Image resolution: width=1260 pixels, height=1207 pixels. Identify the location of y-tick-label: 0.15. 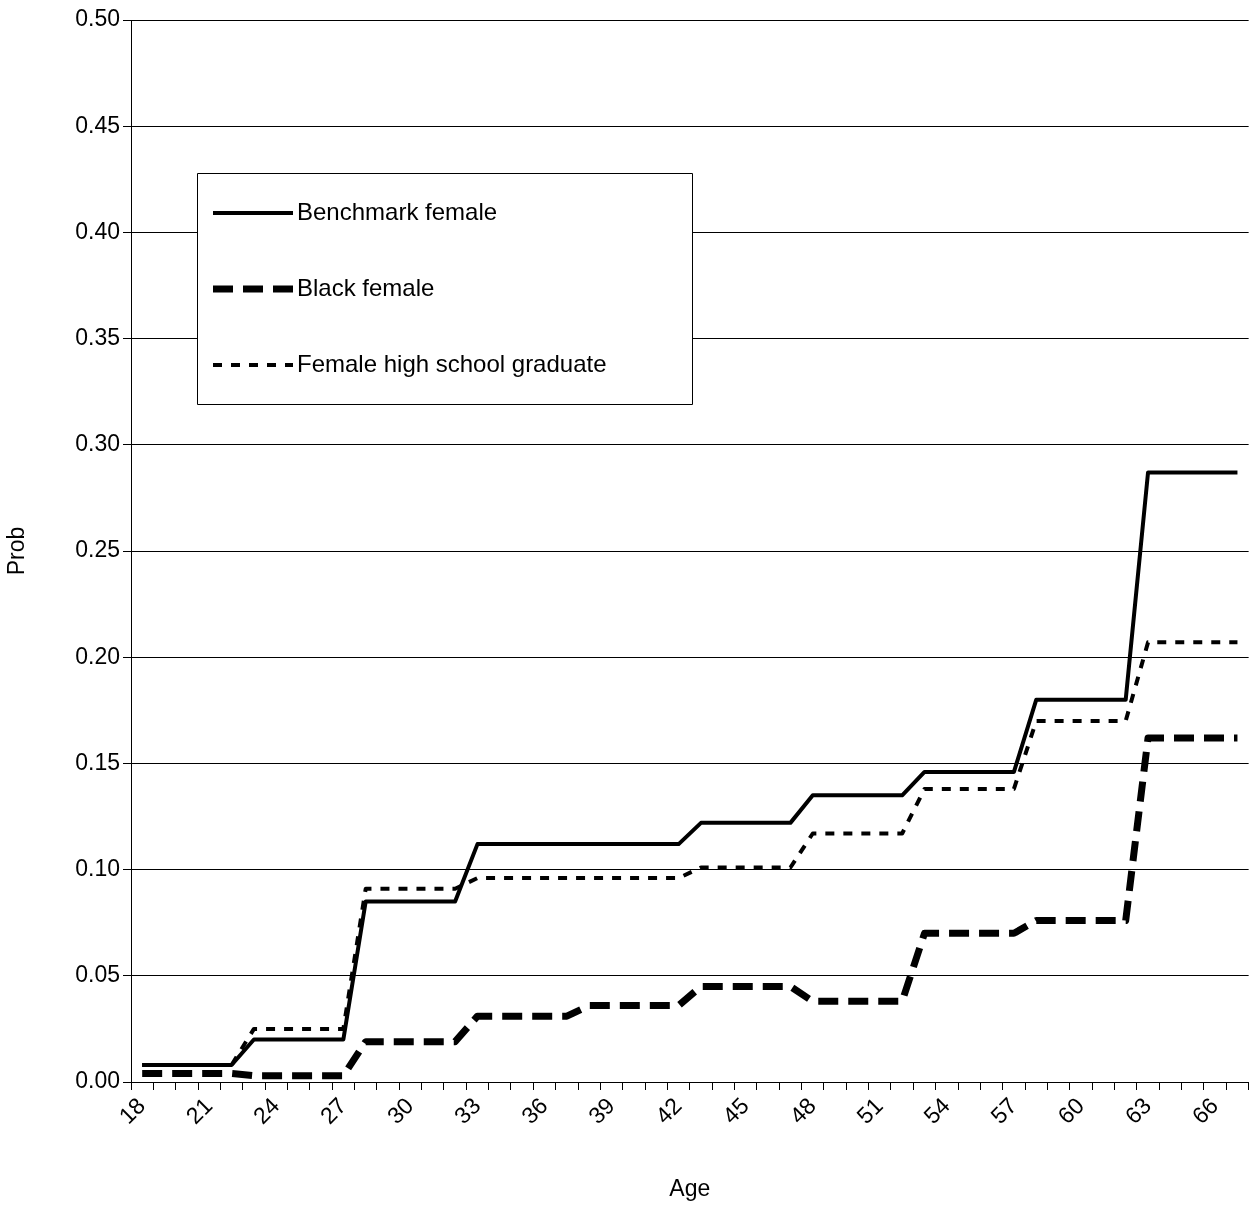
(97, 761).